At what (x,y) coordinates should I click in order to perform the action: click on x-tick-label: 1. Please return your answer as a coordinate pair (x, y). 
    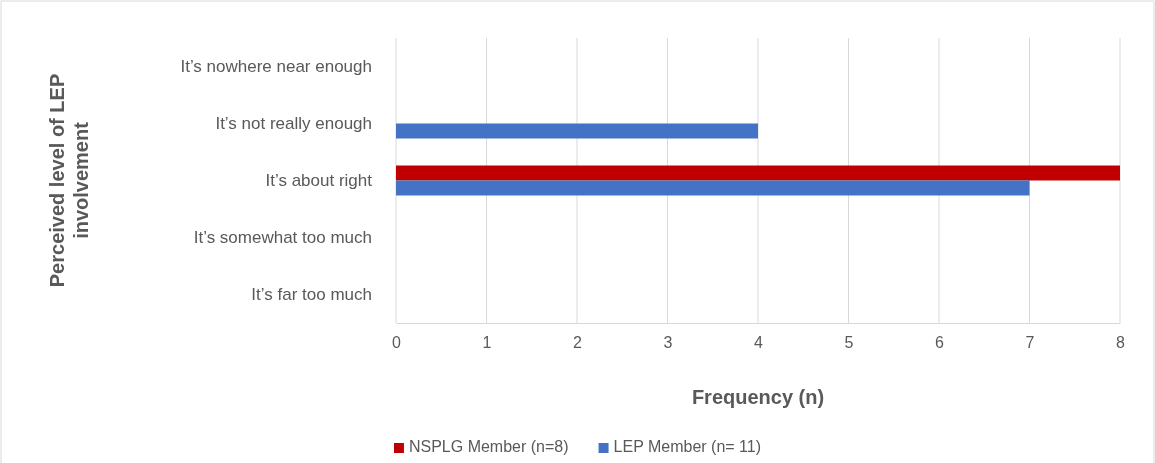
    Looking at the image, I should click on (487, 343).